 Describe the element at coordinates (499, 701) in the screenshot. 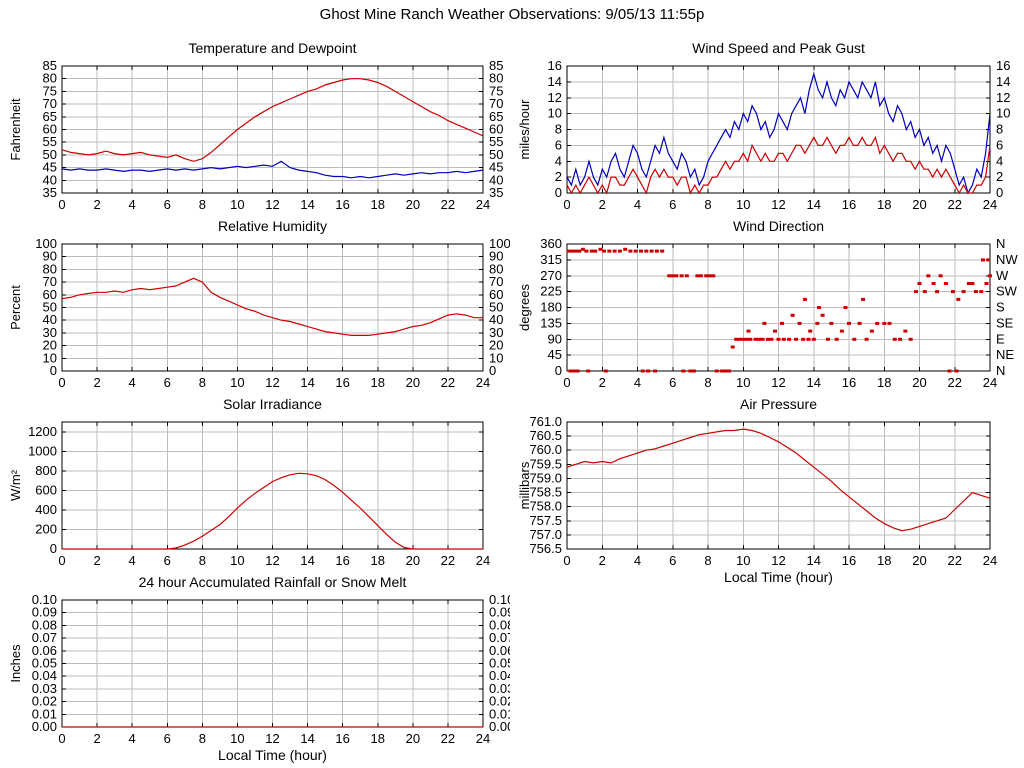

I see `svg-text: 0.02` at that location.